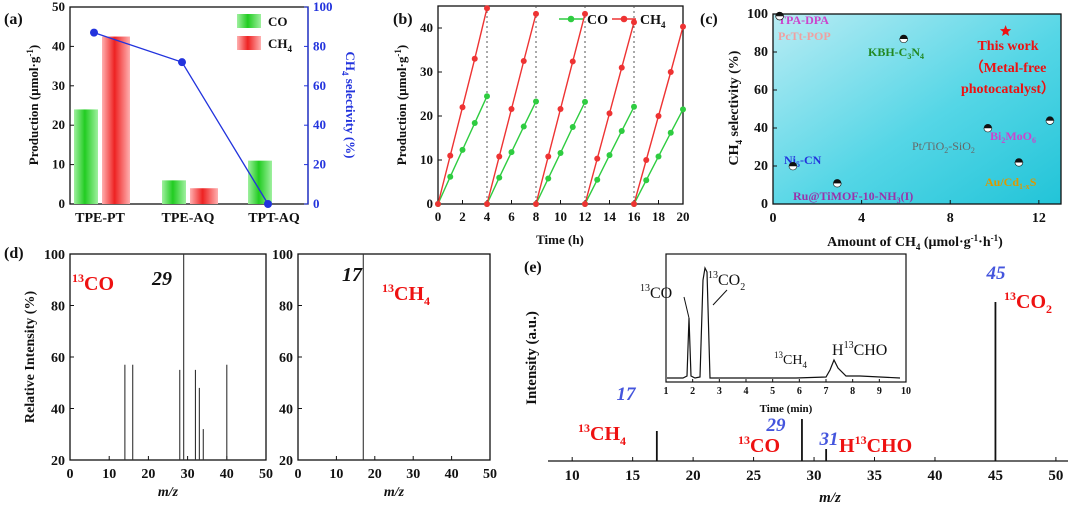  I want to click on chart-b-xtick-label: 18, so click(659, 216).